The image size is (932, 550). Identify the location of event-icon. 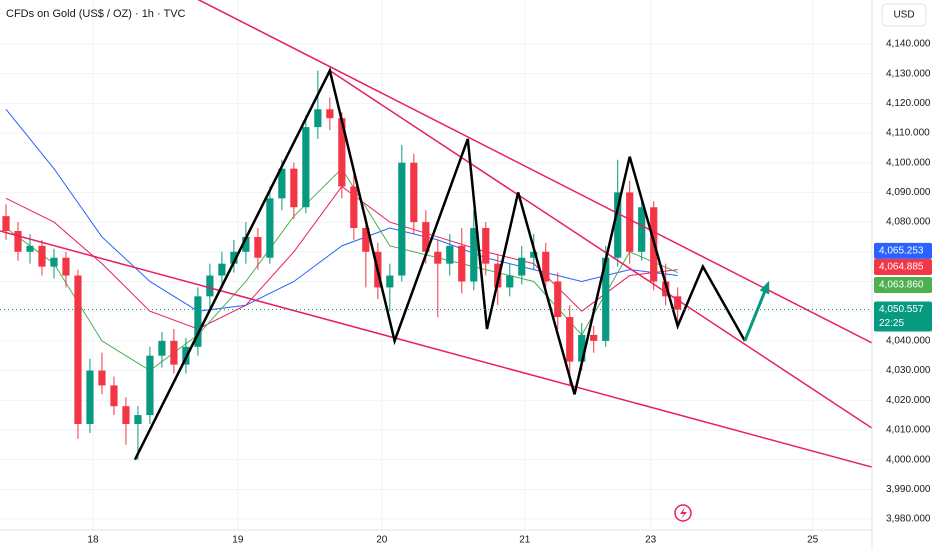
(683, 513).